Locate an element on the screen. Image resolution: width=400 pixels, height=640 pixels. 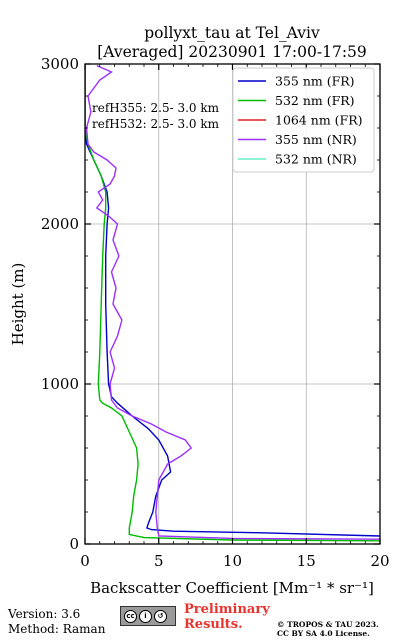
legend-label: 355 nm (FR) is located at coordinates (315, 81).